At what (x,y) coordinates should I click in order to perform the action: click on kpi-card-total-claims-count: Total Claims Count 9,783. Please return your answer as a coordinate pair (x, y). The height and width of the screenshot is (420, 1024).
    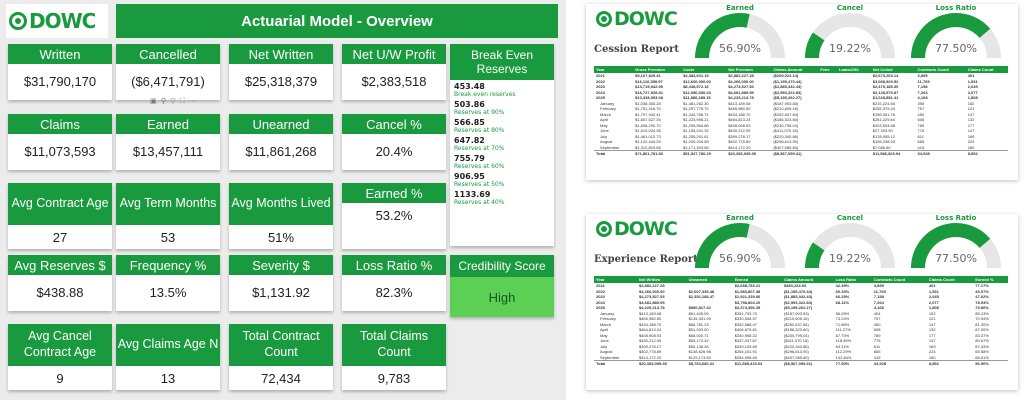
    Looking at the image, I should click on (394, 357).